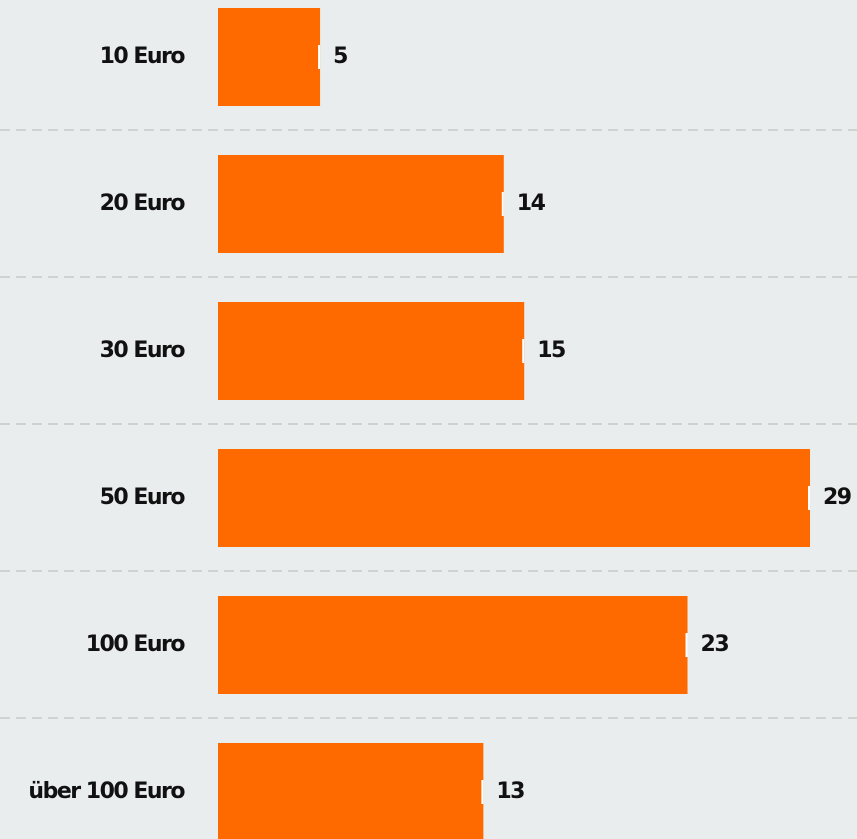 Image resolution: width=857 pixels, height=839 pixels. What do you see at coordinates (837, 497) in the screenshot?
I see `value-label: 29` at bounding box center [837, 497].